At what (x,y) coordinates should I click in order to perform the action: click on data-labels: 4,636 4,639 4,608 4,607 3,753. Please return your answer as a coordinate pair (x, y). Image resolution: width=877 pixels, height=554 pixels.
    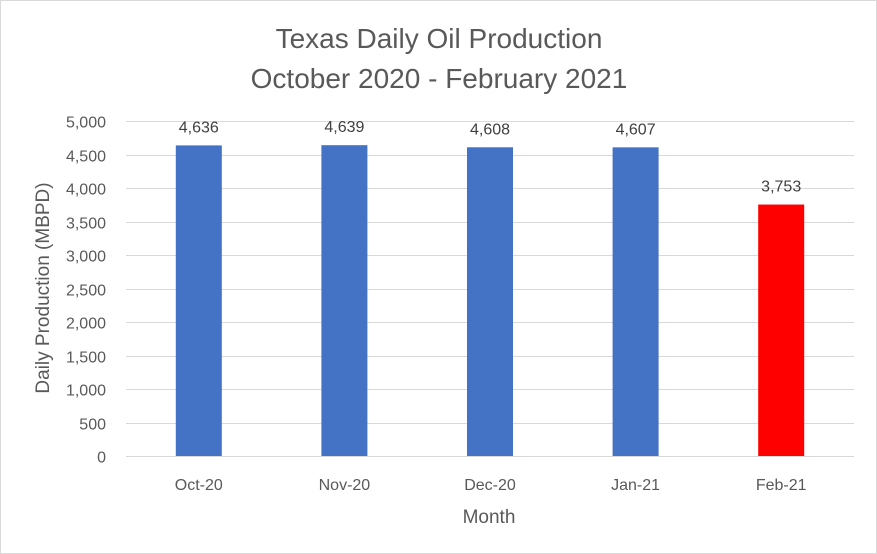
    Looking at the image, I should click on (490, 157).